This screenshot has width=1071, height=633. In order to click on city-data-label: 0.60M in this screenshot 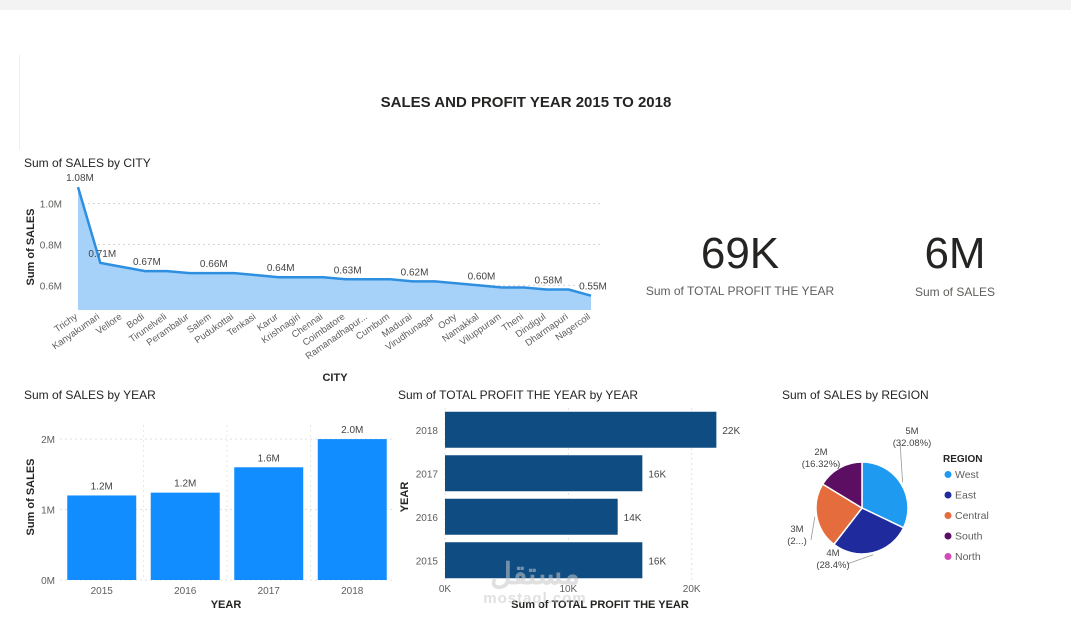, I will do `click(482, 276)`.